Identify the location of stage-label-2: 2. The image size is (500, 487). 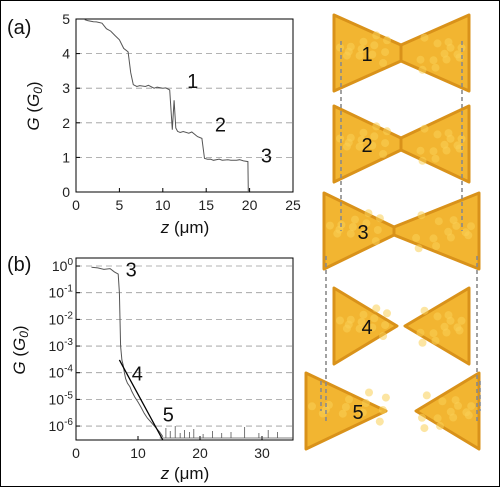
(366, 146).